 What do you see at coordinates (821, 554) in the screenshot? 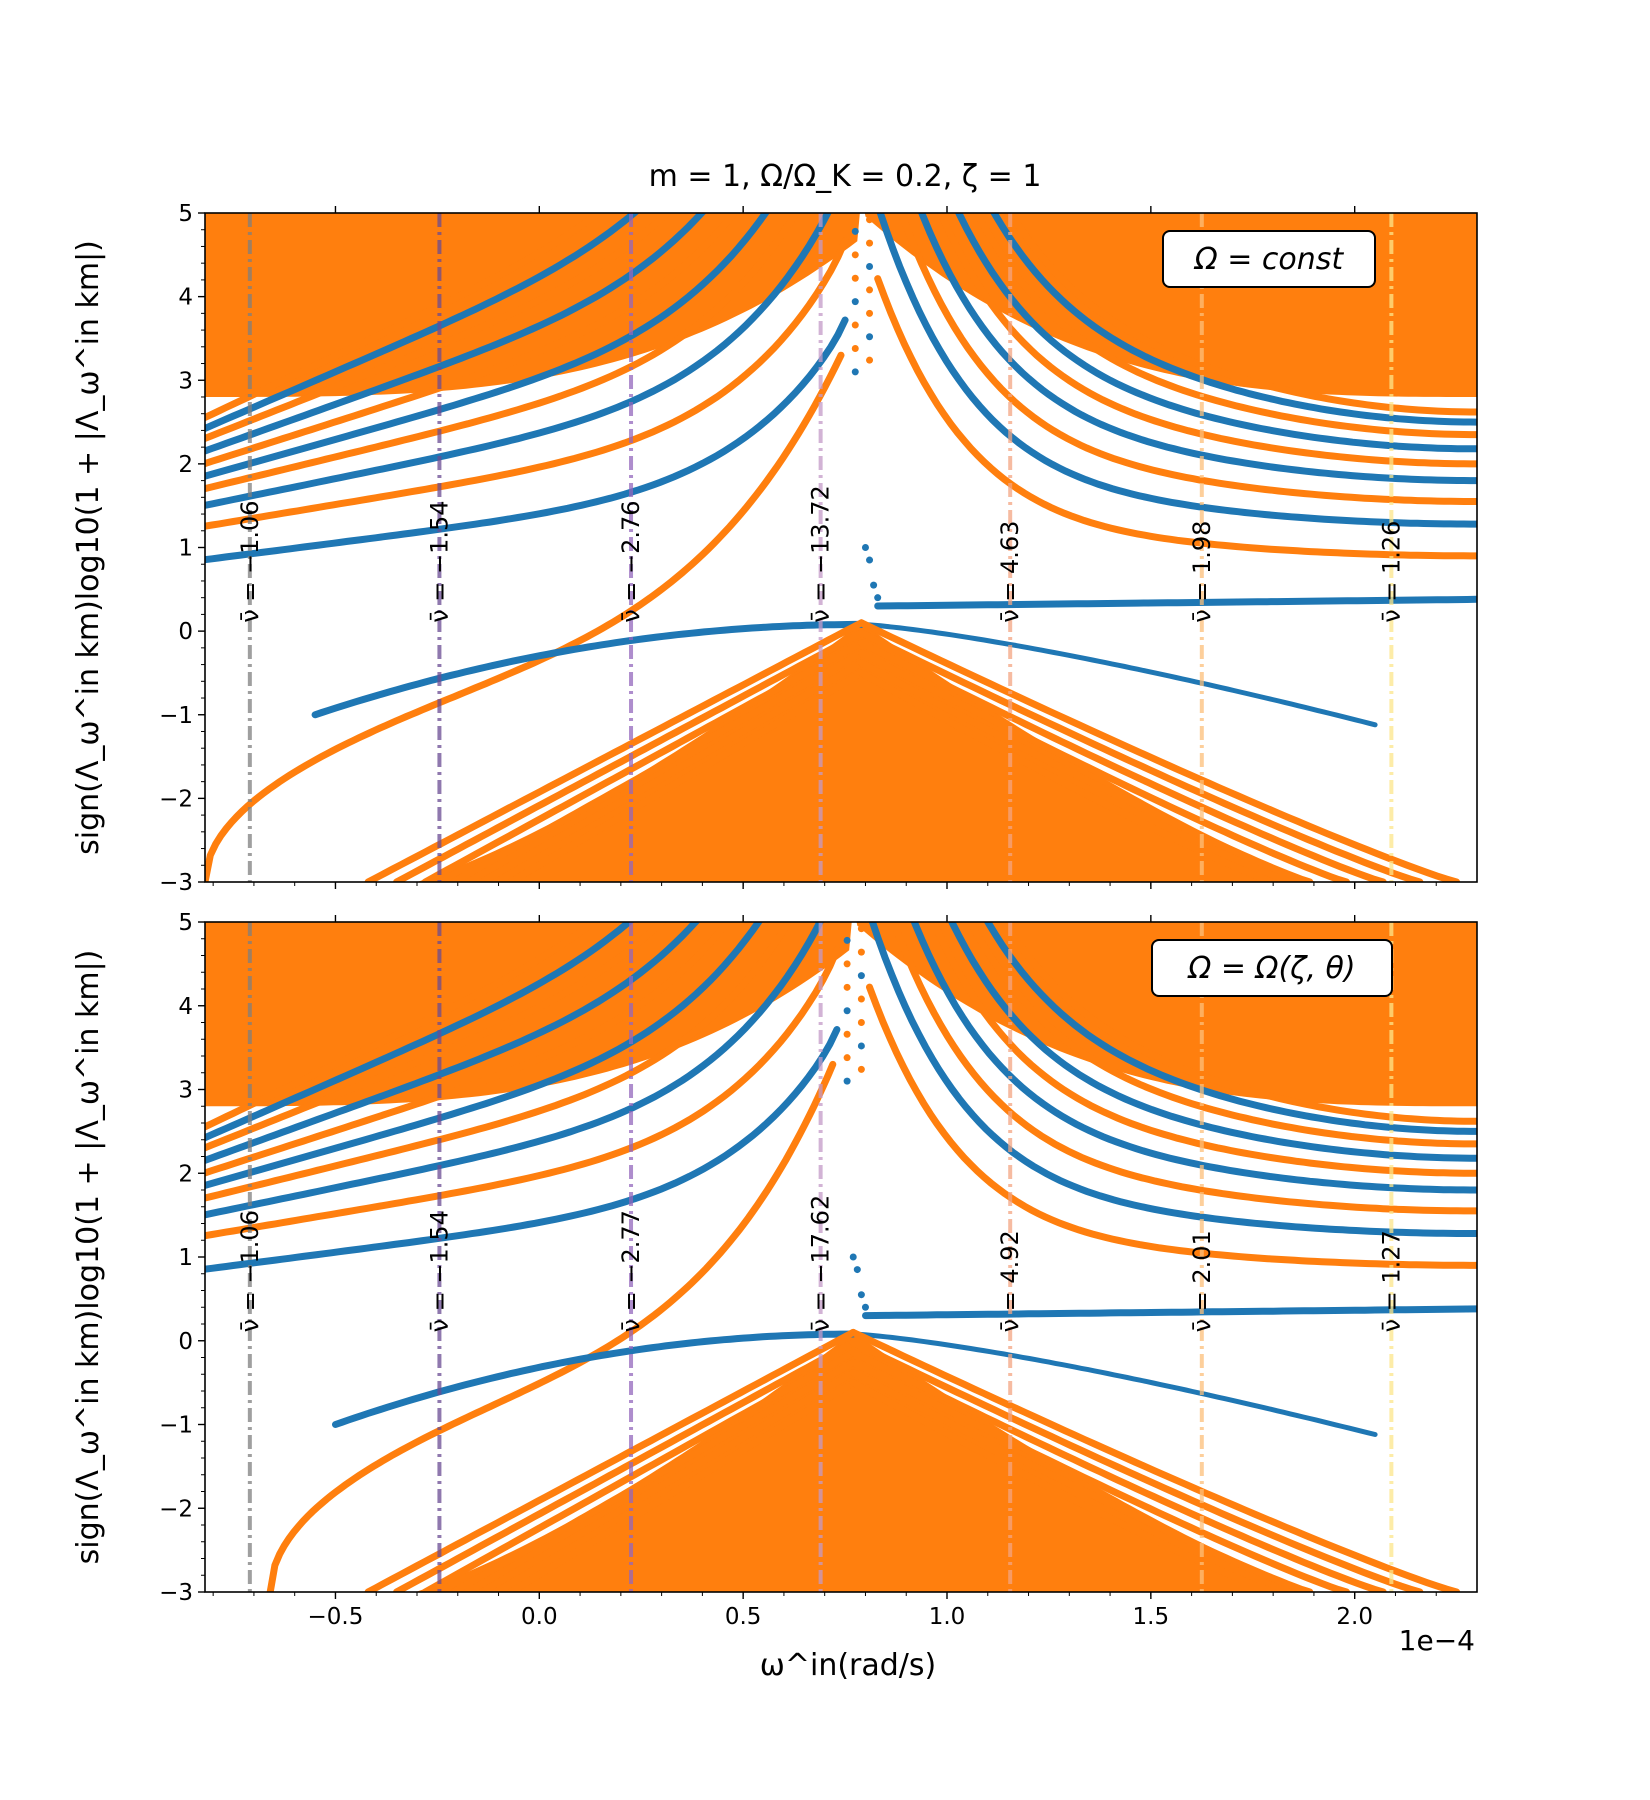
I see `vline-label: ν̄ = −13.72` at bounding box center [821, 554].